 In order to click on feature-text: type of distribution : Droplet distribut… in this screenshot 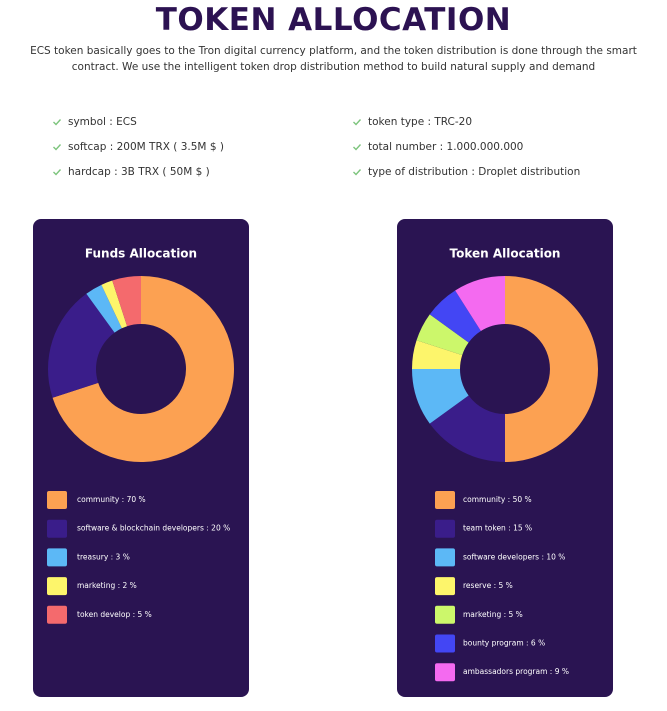, I will do `click(474, 172)`.